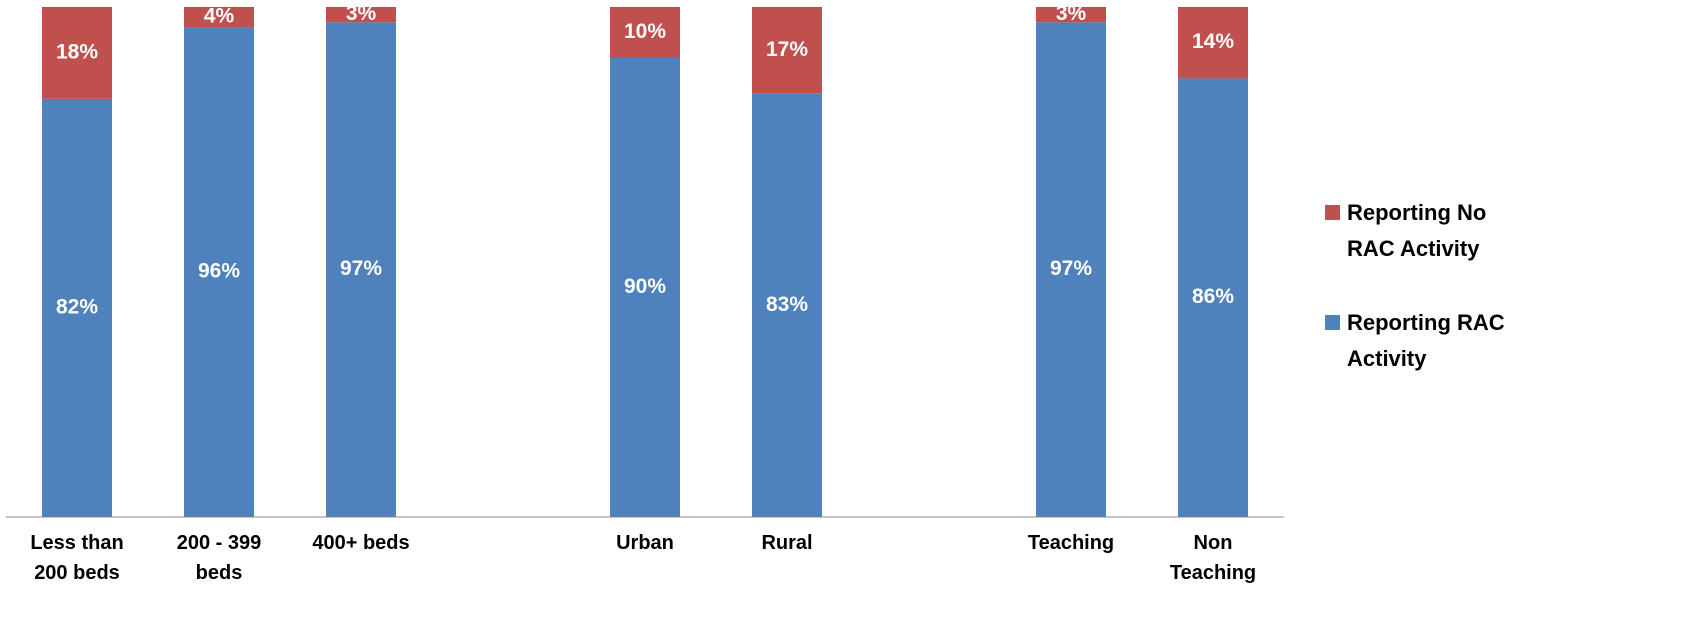 Image resolution: width=1696 pixels, height=633 pixels. I want to click on x-tick-label: Less than 200 beds, so click(77, 558).